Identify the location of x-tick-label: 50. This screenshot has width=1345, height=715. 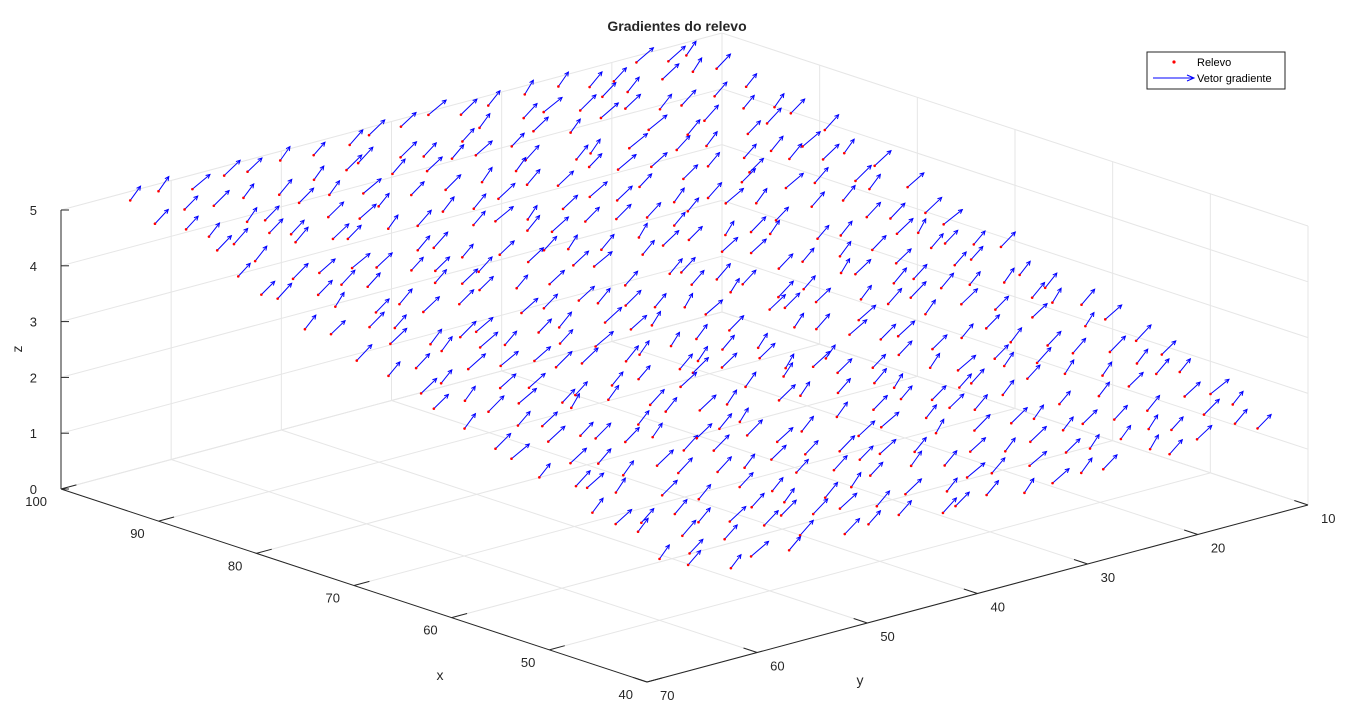
(528, 662).